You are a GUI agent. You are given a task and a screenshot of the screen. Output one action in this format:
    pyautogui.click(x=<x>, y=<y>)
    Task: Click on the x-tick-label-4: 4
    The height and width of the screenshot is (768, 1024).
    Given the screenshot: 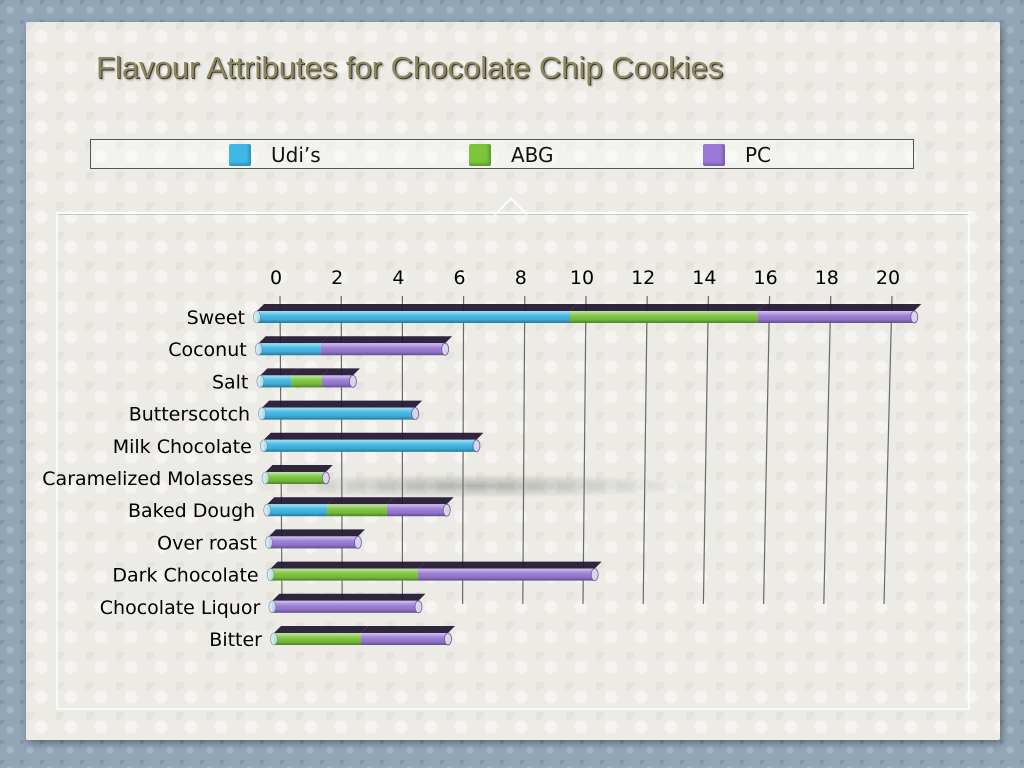 What is the action you would take?
    pyautogui.click(x=398, y=278)
    